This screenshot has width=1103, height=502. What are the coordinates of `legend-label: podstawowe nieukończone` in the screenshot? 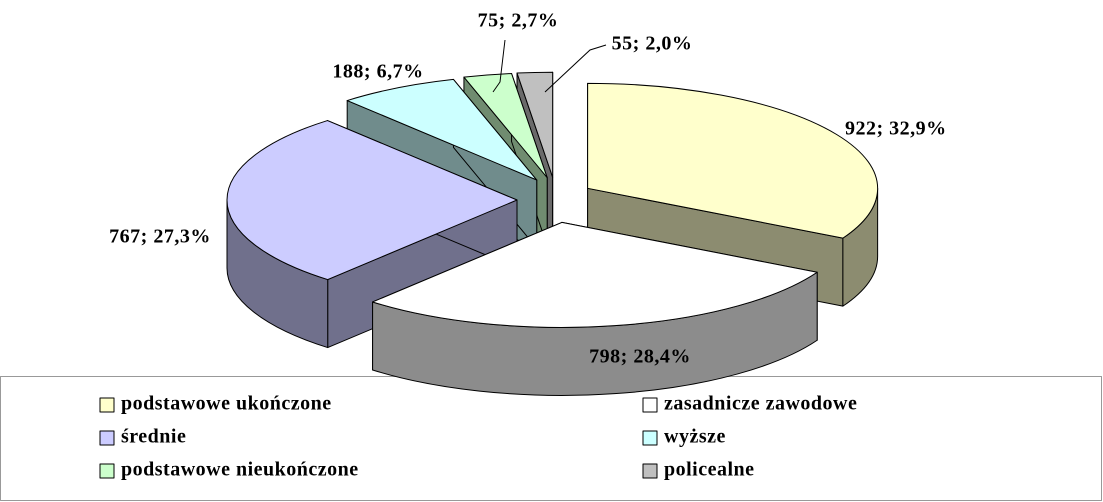 It's located at (240, 470).